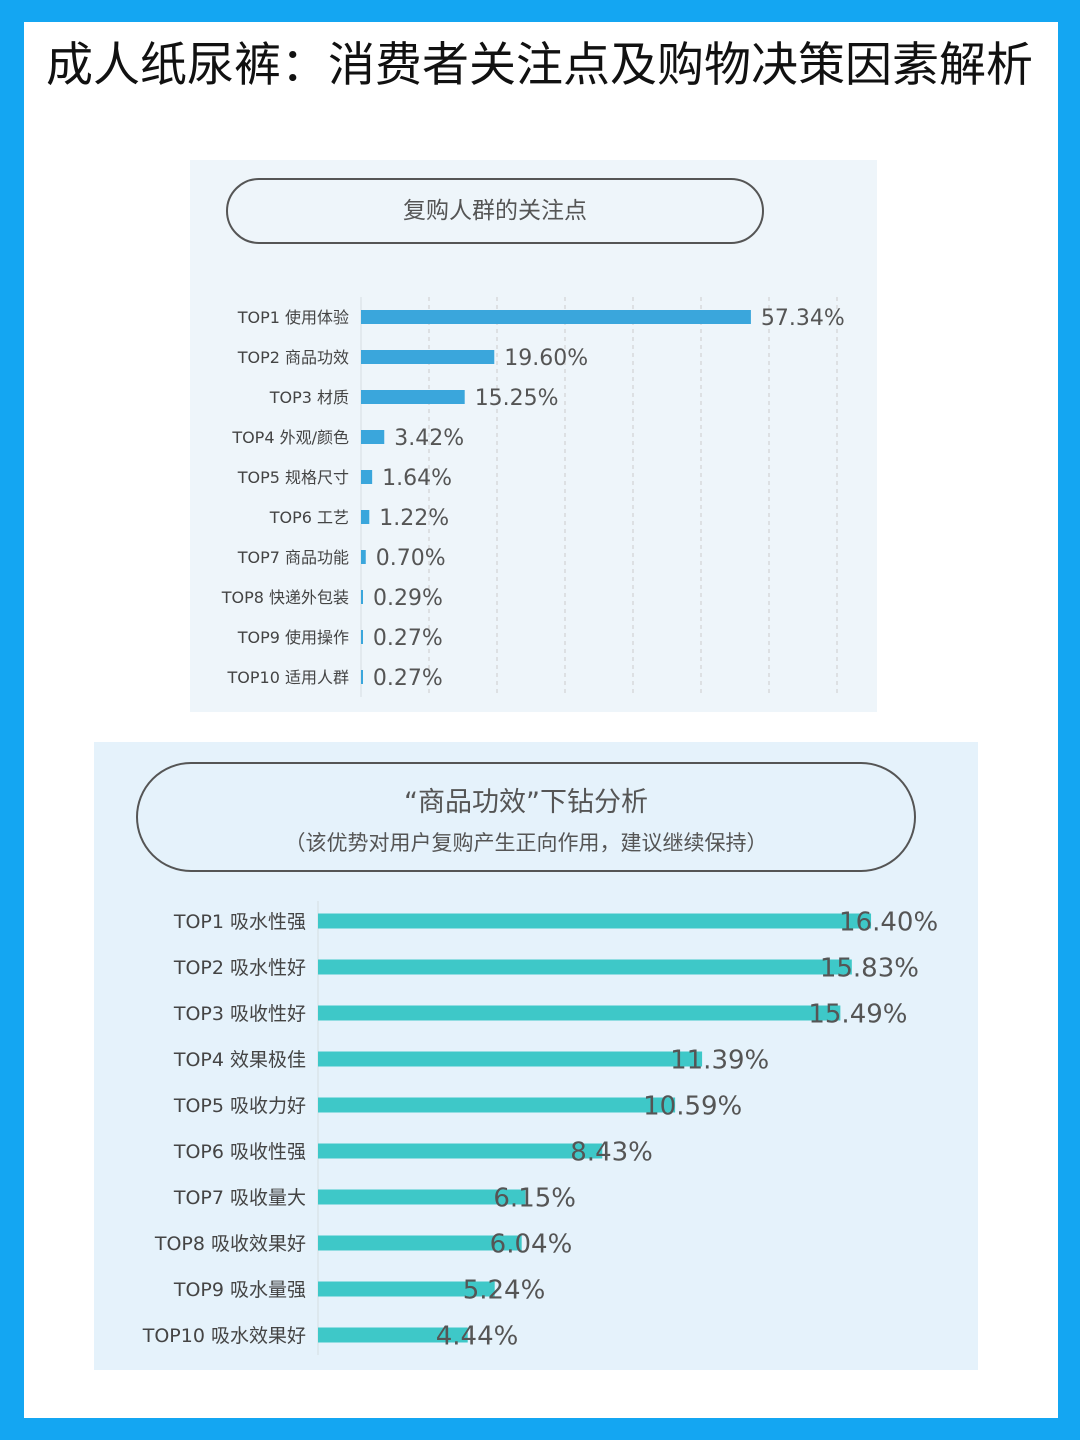 This screenshot has width=1080, height=1440. I want to click on category-label: TOP3 材质, so click(309, 397).